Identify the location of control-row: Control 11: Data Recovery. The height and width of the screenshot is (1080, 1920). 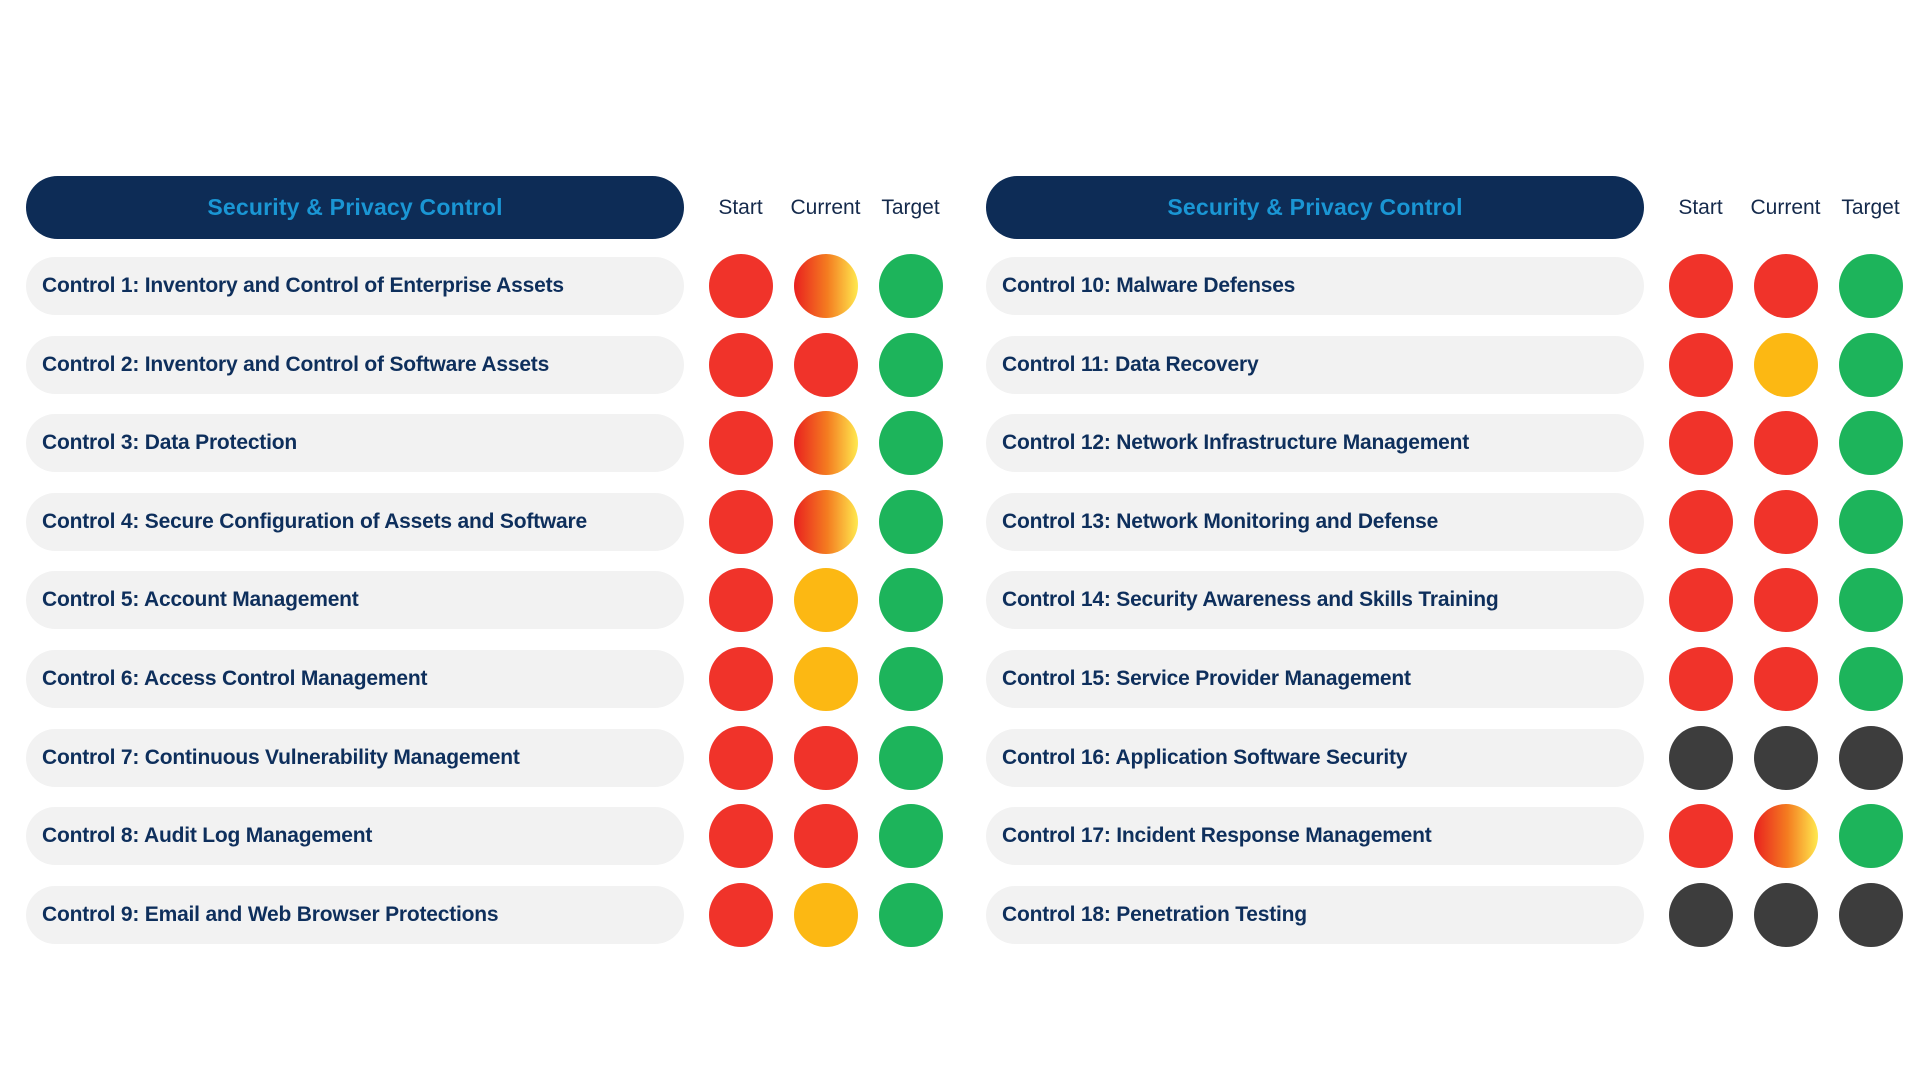
(1449, 364).